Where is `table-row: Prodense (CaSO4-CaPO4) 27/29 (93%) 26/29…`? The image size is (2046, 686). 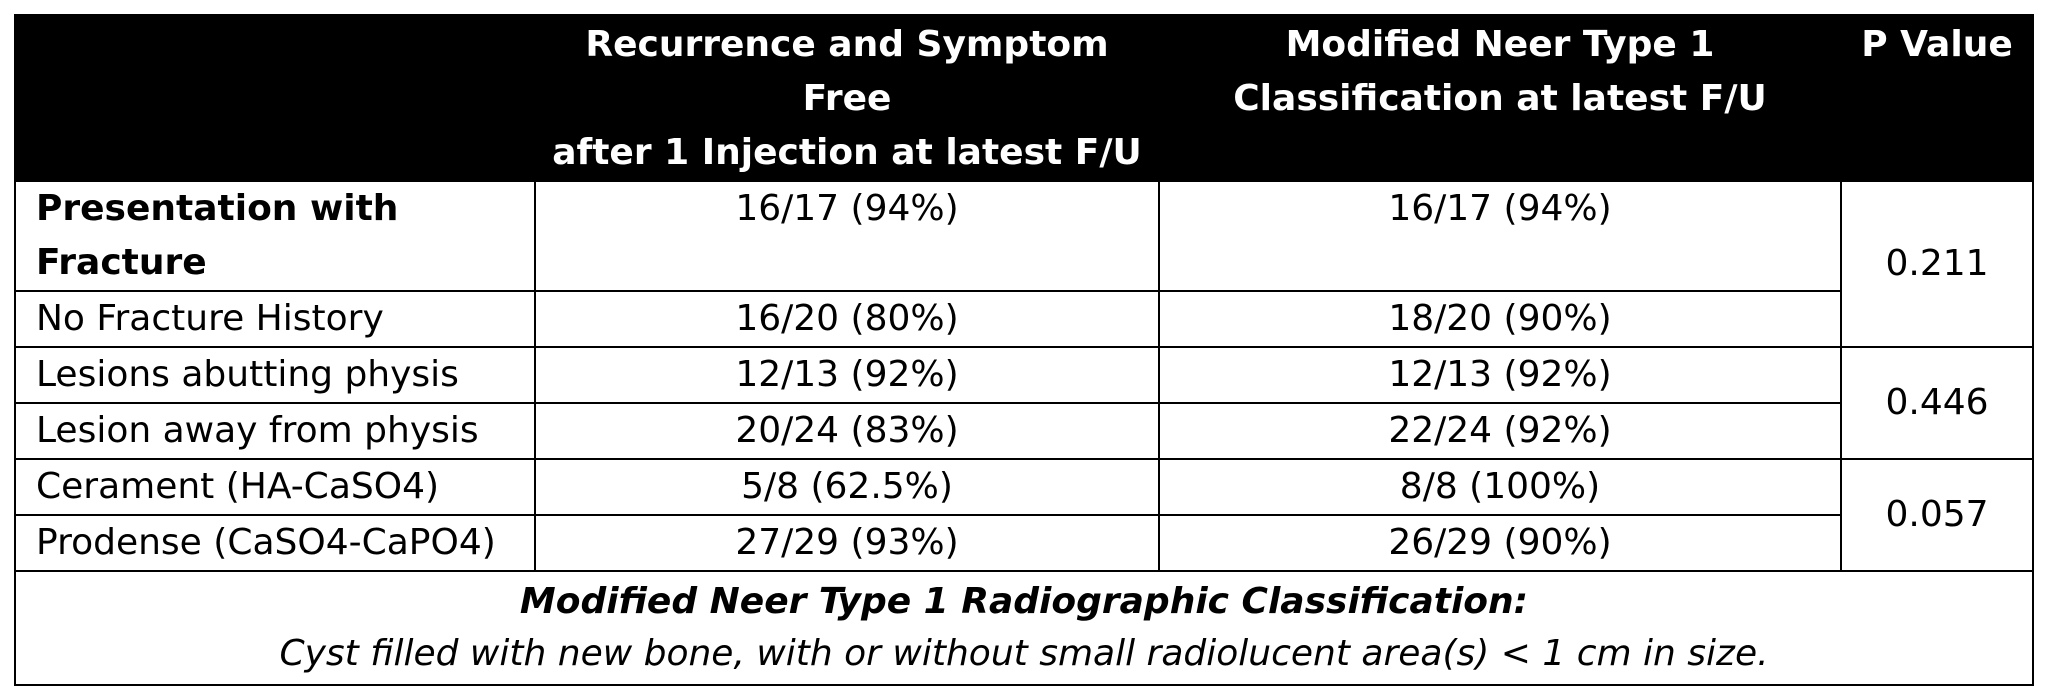 table-row: Prodense (CaSO4-CaPO4) 27/29 (93%) 26/29… is located at coordinates (1023, 543).